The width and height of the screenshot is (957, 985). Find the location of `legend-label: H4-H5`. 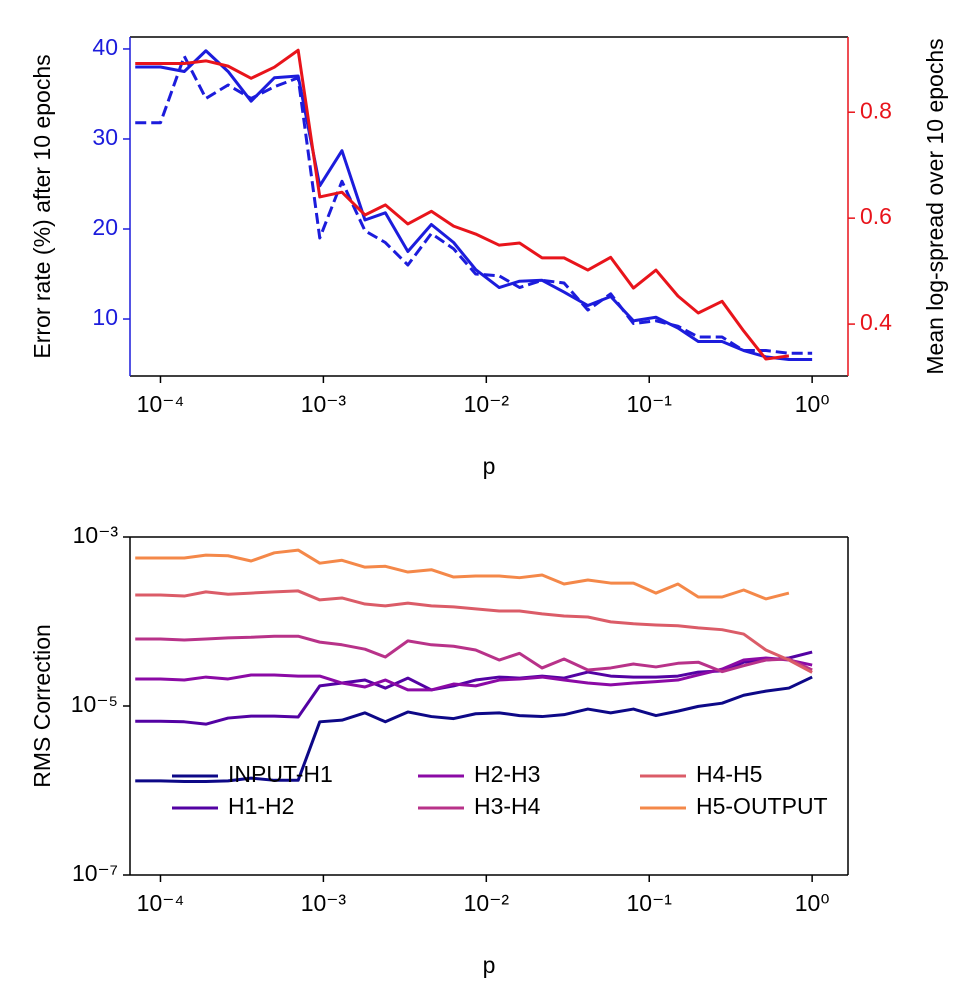

legend-label: H4-H5 is located at coordinates (729, 774).